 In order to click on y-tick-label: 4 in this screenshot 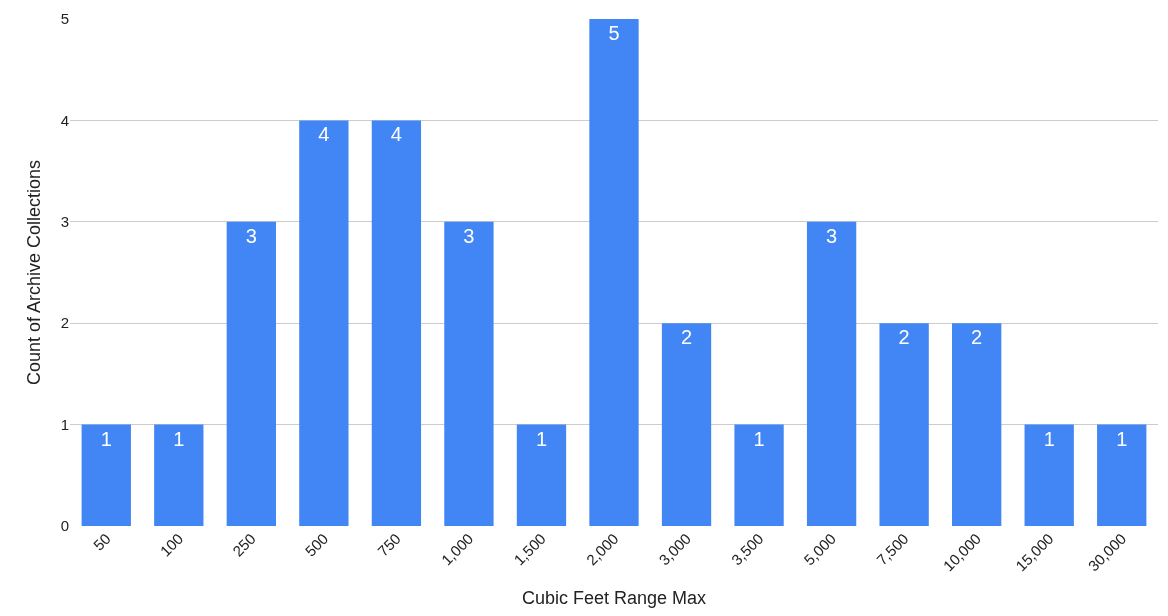, I will do `click(64, 120)`.